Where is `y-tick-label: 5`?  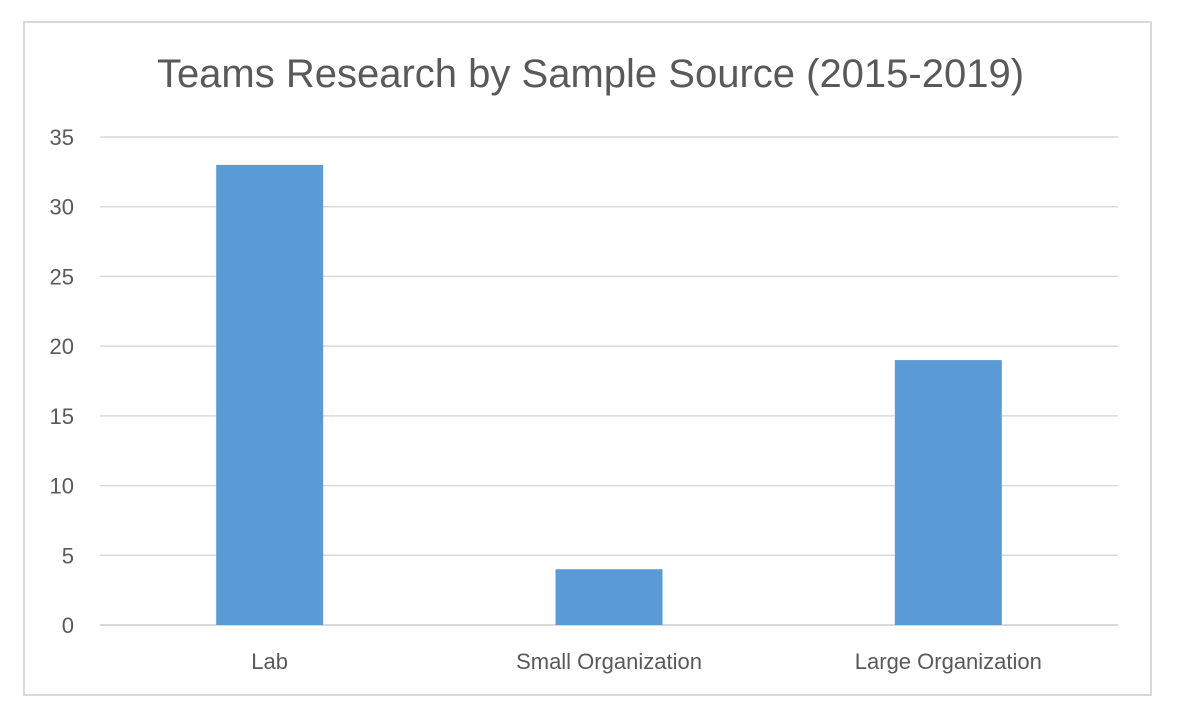
y-tick-label: 5 is located at coordinates (68, 555).